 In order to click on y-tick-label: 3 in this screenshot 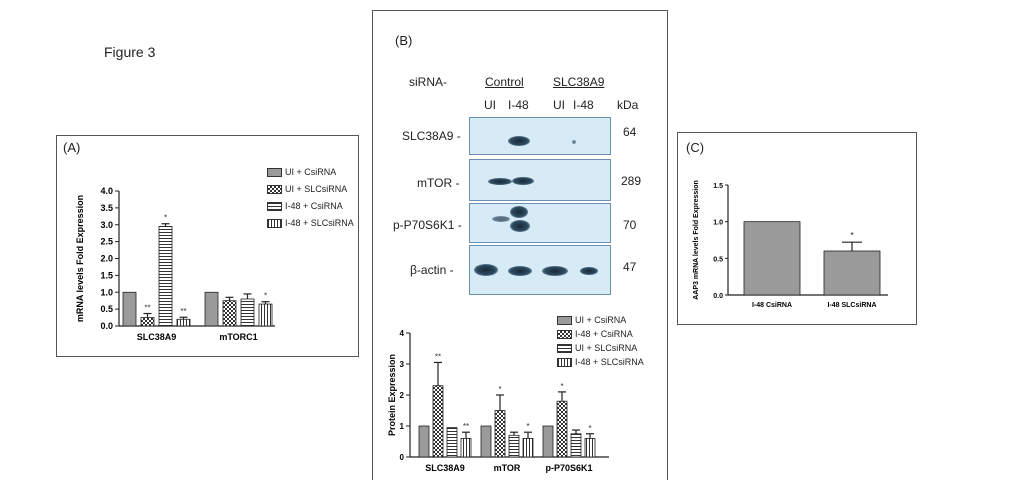, I will do `click(402, 364)`.